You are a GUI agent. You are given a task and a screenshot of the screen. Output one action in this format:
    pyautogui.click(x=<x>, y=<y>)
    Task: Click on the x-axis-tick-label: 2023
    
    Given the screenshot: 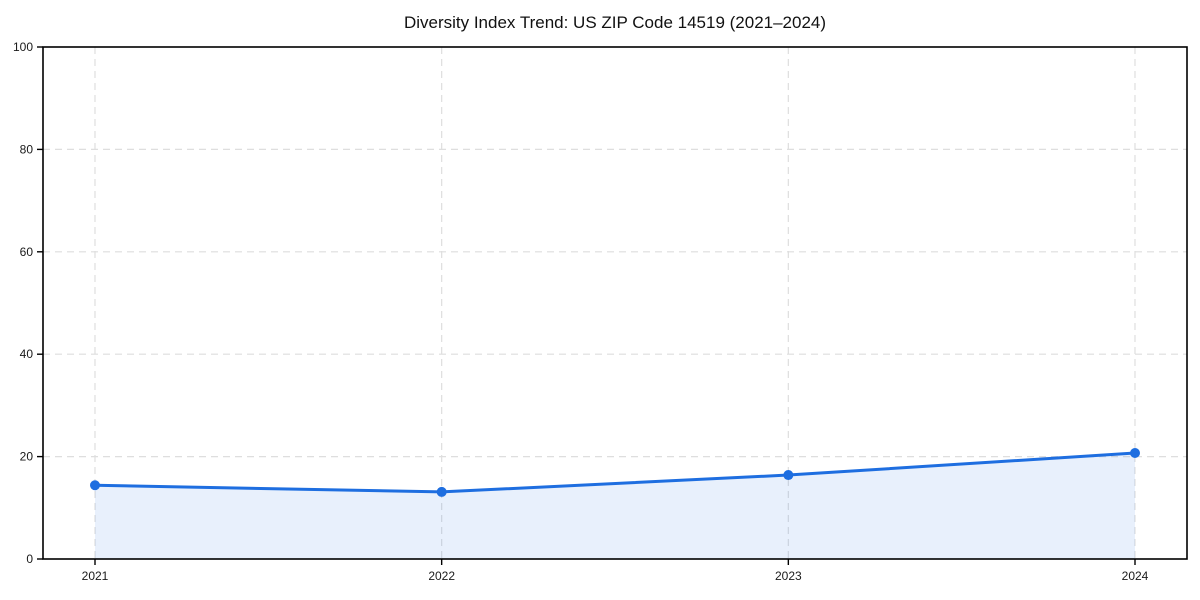 What is the action you would take?
    pyautogui.click(x=788, y=576)
    